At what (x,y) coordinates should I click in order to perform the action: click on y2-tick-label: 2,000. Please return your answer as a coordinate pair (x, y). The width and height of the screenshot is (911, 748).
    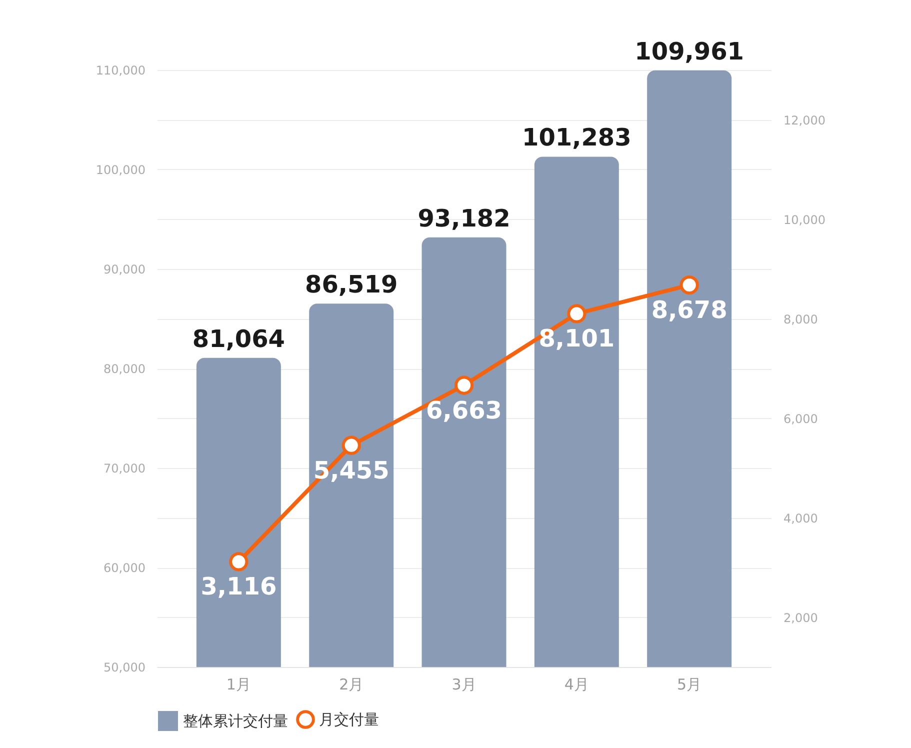
    Looking at the image, I should click on (801, 617).